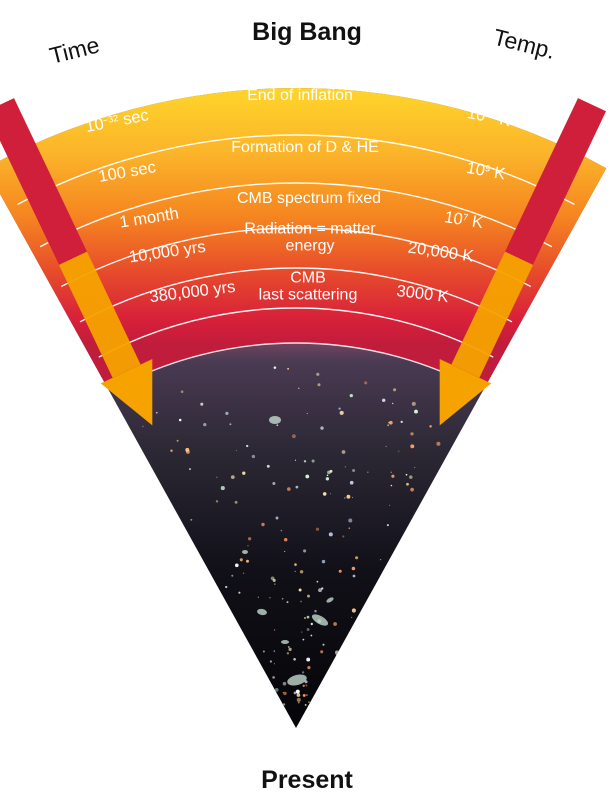 The image size is (614, 804). Describe the element at coordinates (117, 121) in the screenshot. I see `epoch-time-label: 10−32 sec` at that location.